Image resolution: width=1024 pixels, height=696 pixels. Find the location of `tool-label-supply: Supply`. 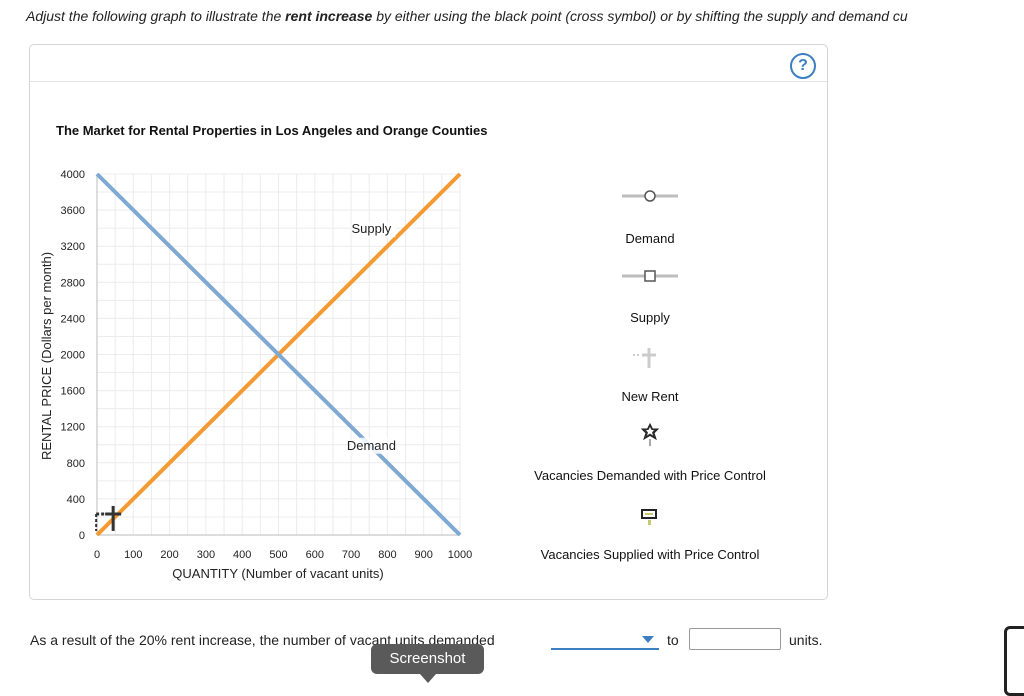

tool-label-supply: Supply is located at coordinates (650, 317).